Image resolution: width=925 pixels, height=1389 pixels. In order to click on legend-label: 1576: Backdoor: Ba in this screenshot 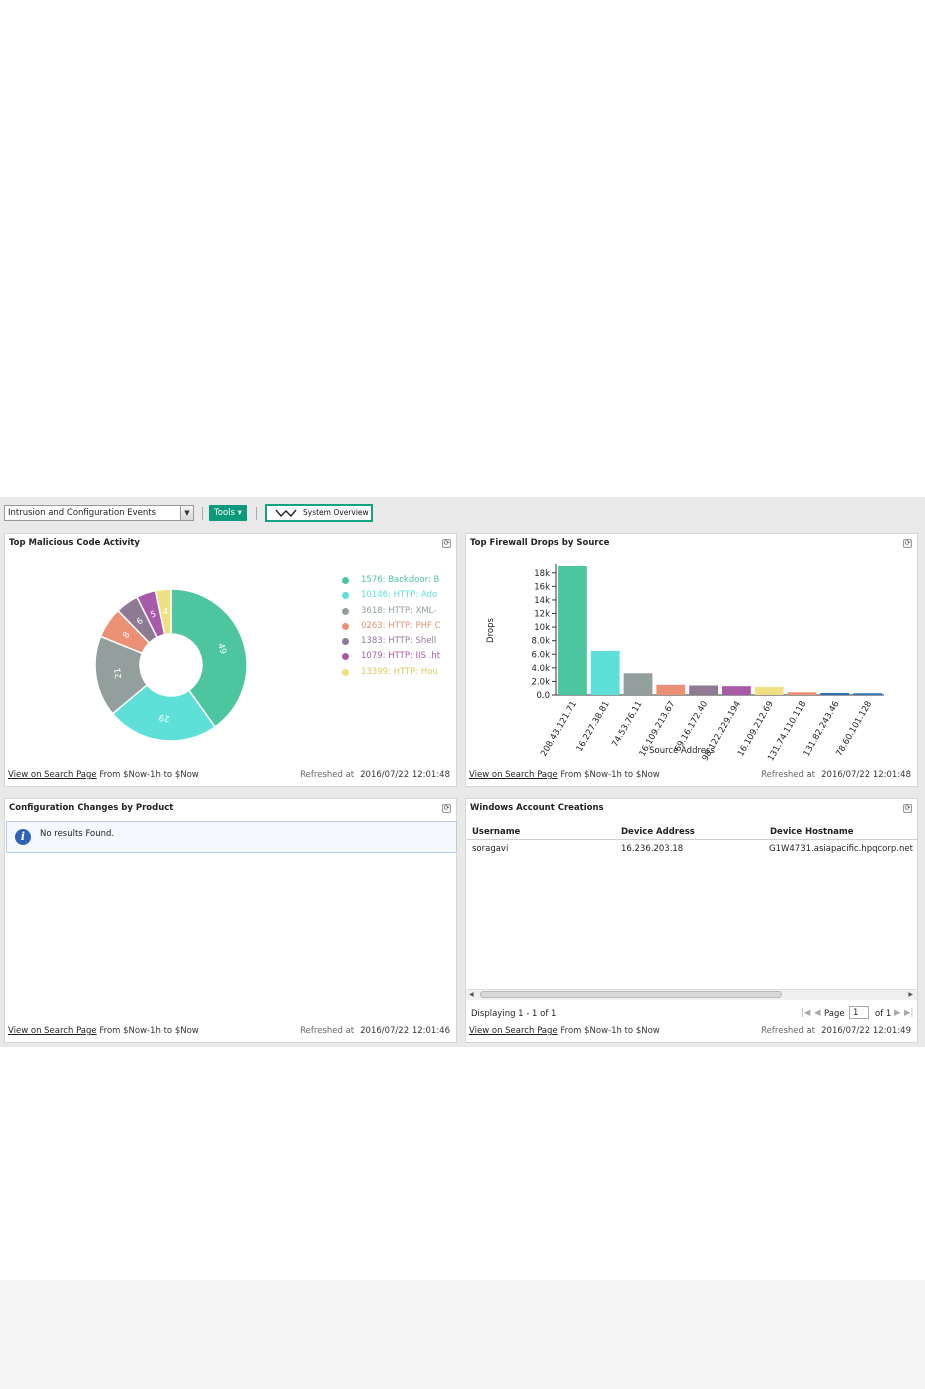, I will do `click(400, 580)`.